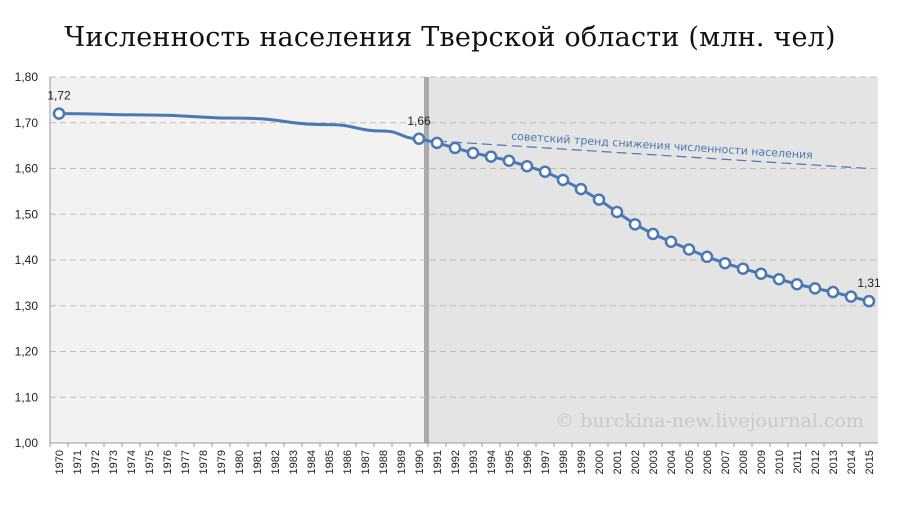 The width and height of the screenshot is (900, 506). I want to click on data-label: 1,66, so click(419, 121).